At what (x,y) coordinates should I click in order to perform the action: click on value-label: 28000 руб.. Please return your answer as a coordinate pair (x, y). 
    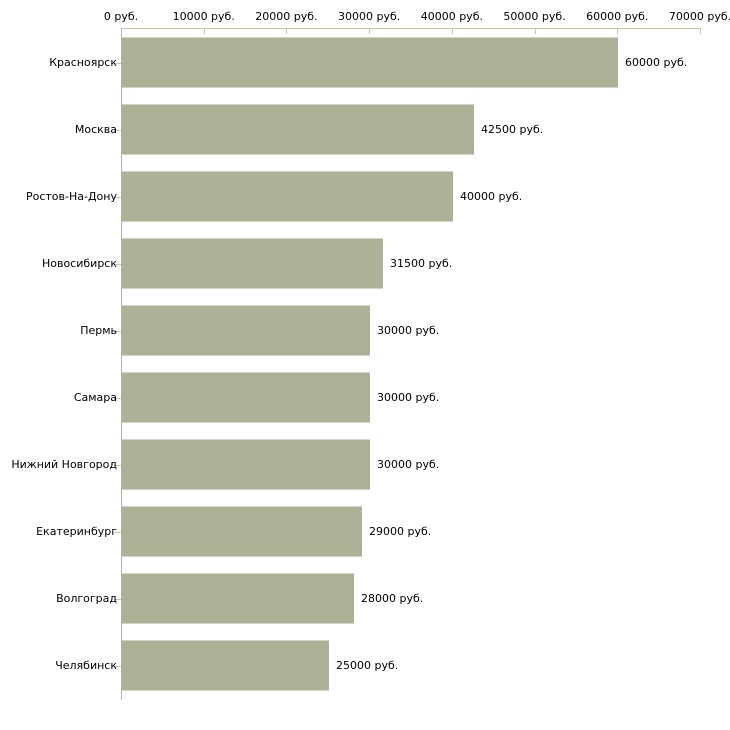
    Looking at the image, I should click on (392, 598).